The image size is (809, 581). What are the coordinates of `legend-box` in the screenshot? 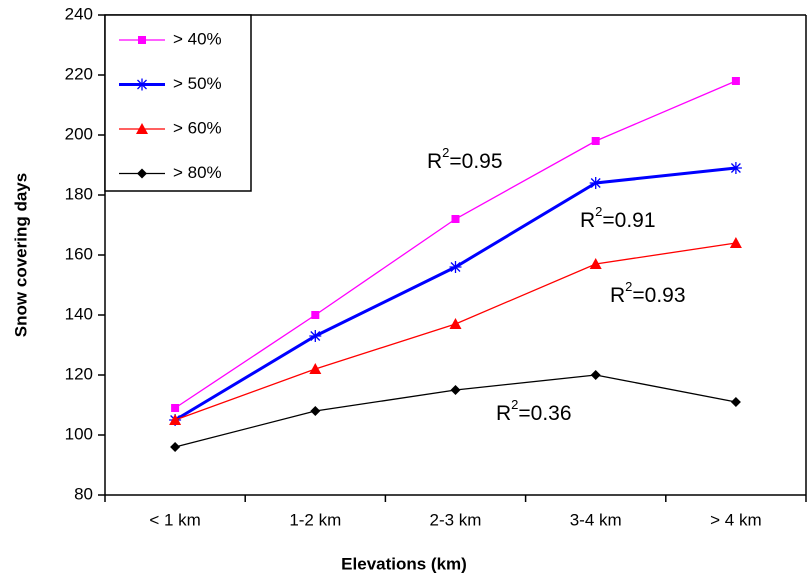 It's located at (178, 103).